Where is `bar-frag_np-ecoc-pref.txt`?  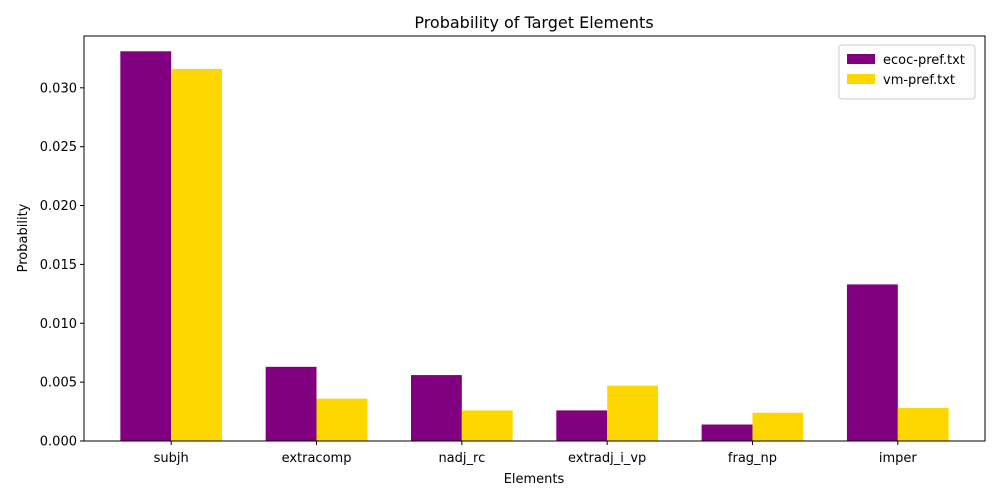 bar-frag_np-ecoc-pref.txt is located at coordinates (727, 432).